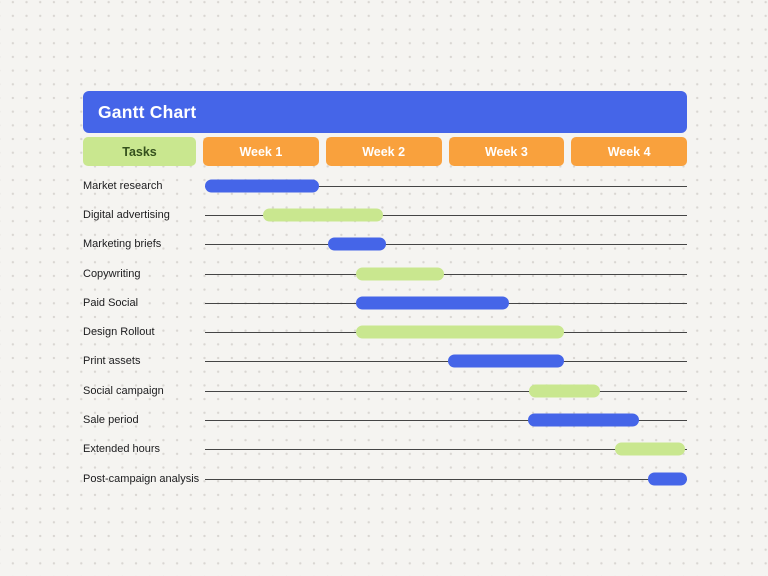 The image size is (768, 576). Describe the element at coordinates (147, 111) in the screenshot. I see `chart-title: Gantt Chart` at that location.